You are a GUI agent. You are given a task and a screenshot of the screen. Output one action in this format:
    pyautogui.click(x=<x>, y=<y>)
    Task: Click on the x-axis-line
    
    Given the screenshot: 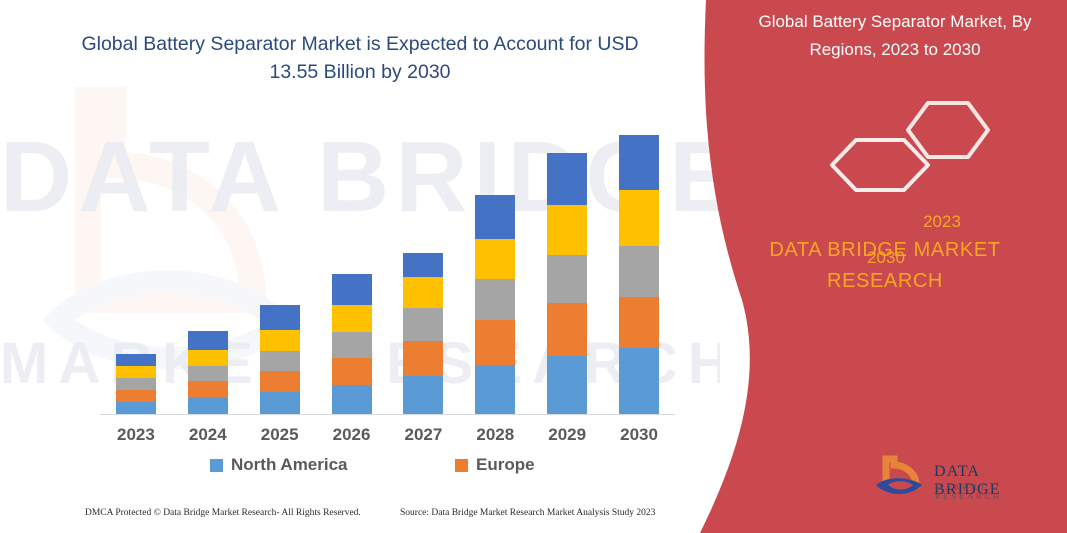 What is the action you would take?
    pyautogui.click(x=387, y=414)
    